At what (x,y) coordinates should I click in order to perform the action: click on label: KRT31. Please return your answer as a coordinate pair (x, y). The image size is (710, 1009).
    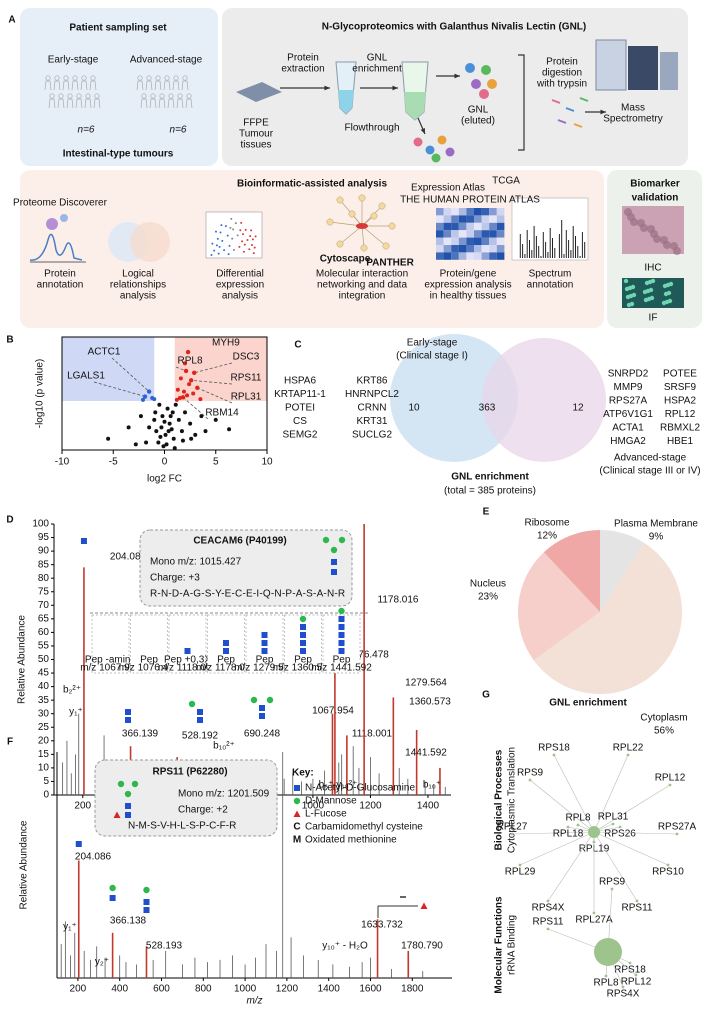
    Looking at the image, I should click on (372, 421).